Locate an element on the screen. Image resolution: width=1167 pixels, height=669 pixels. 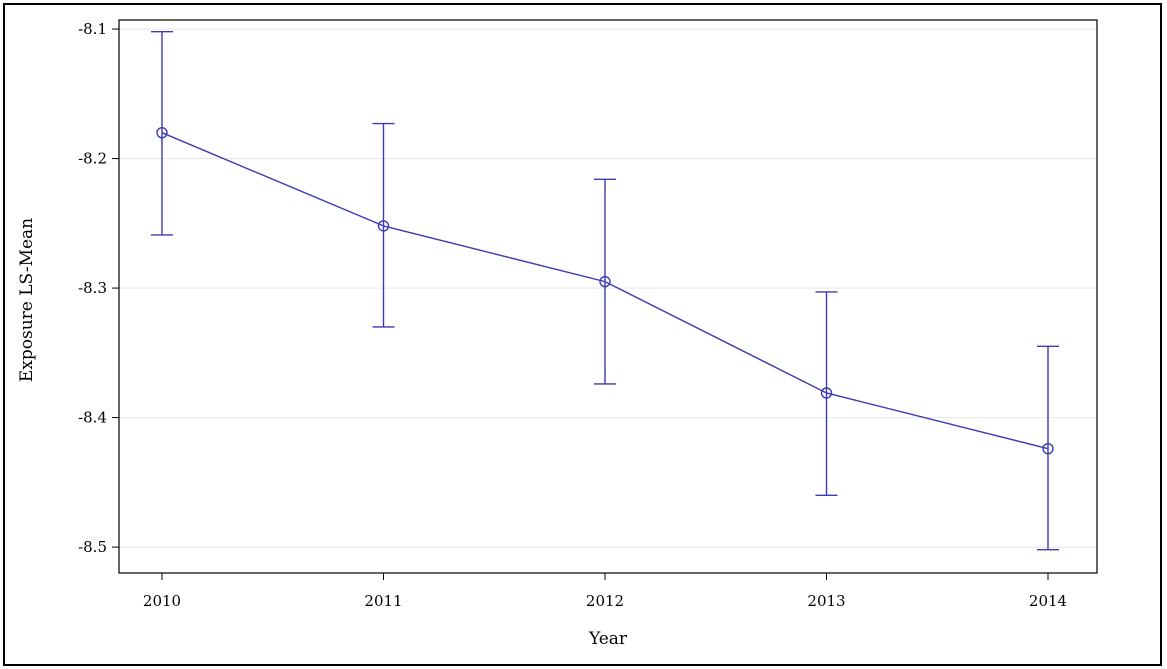
y-tick-label: -8.4 is located at coordinates (92, 418).